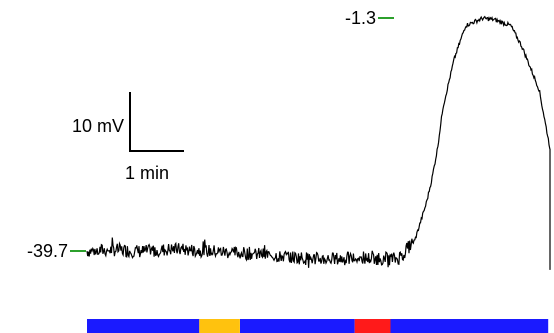 The height and width of the screenshot is (333, 554). I want to click on baseline-label: -39.7, so click(47, 251).